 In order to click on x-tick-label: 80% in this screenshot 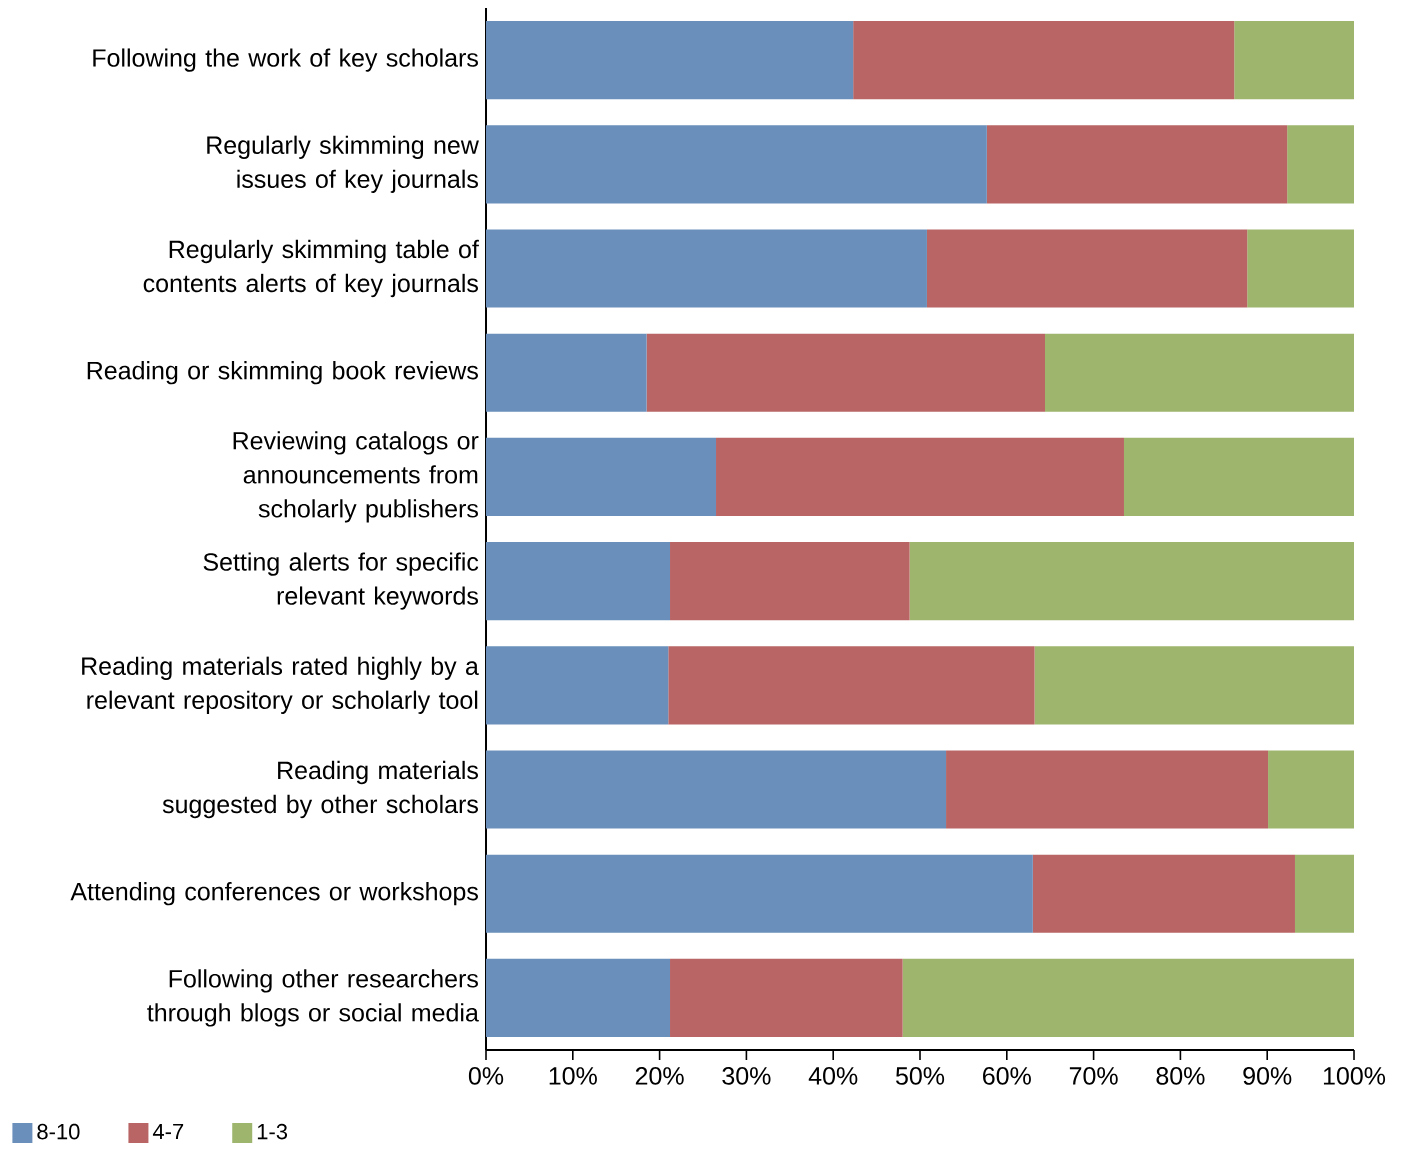, I will do `click(1180, 1076)`.